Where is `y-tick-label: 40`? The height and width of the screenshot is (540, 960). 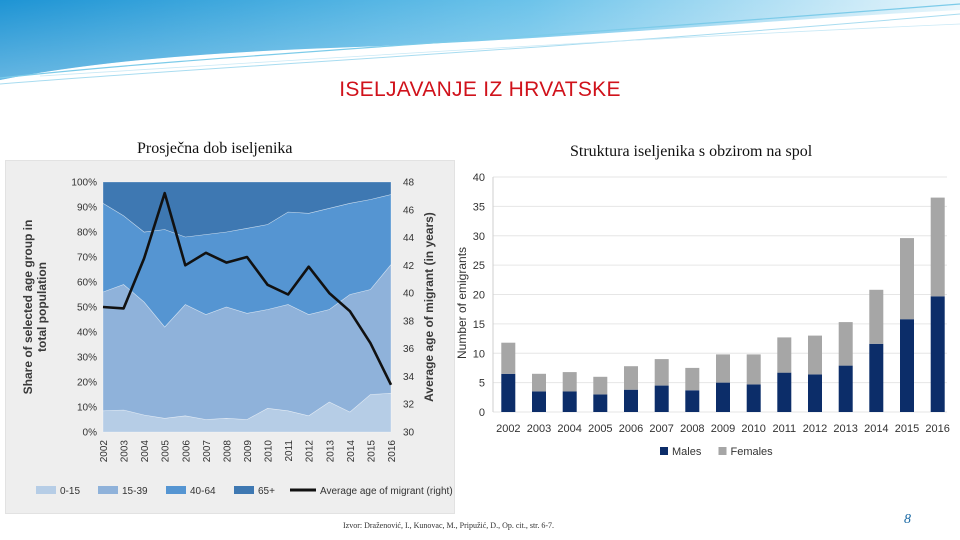
y-tick-label: 40 is located at coordinates (479, 178).